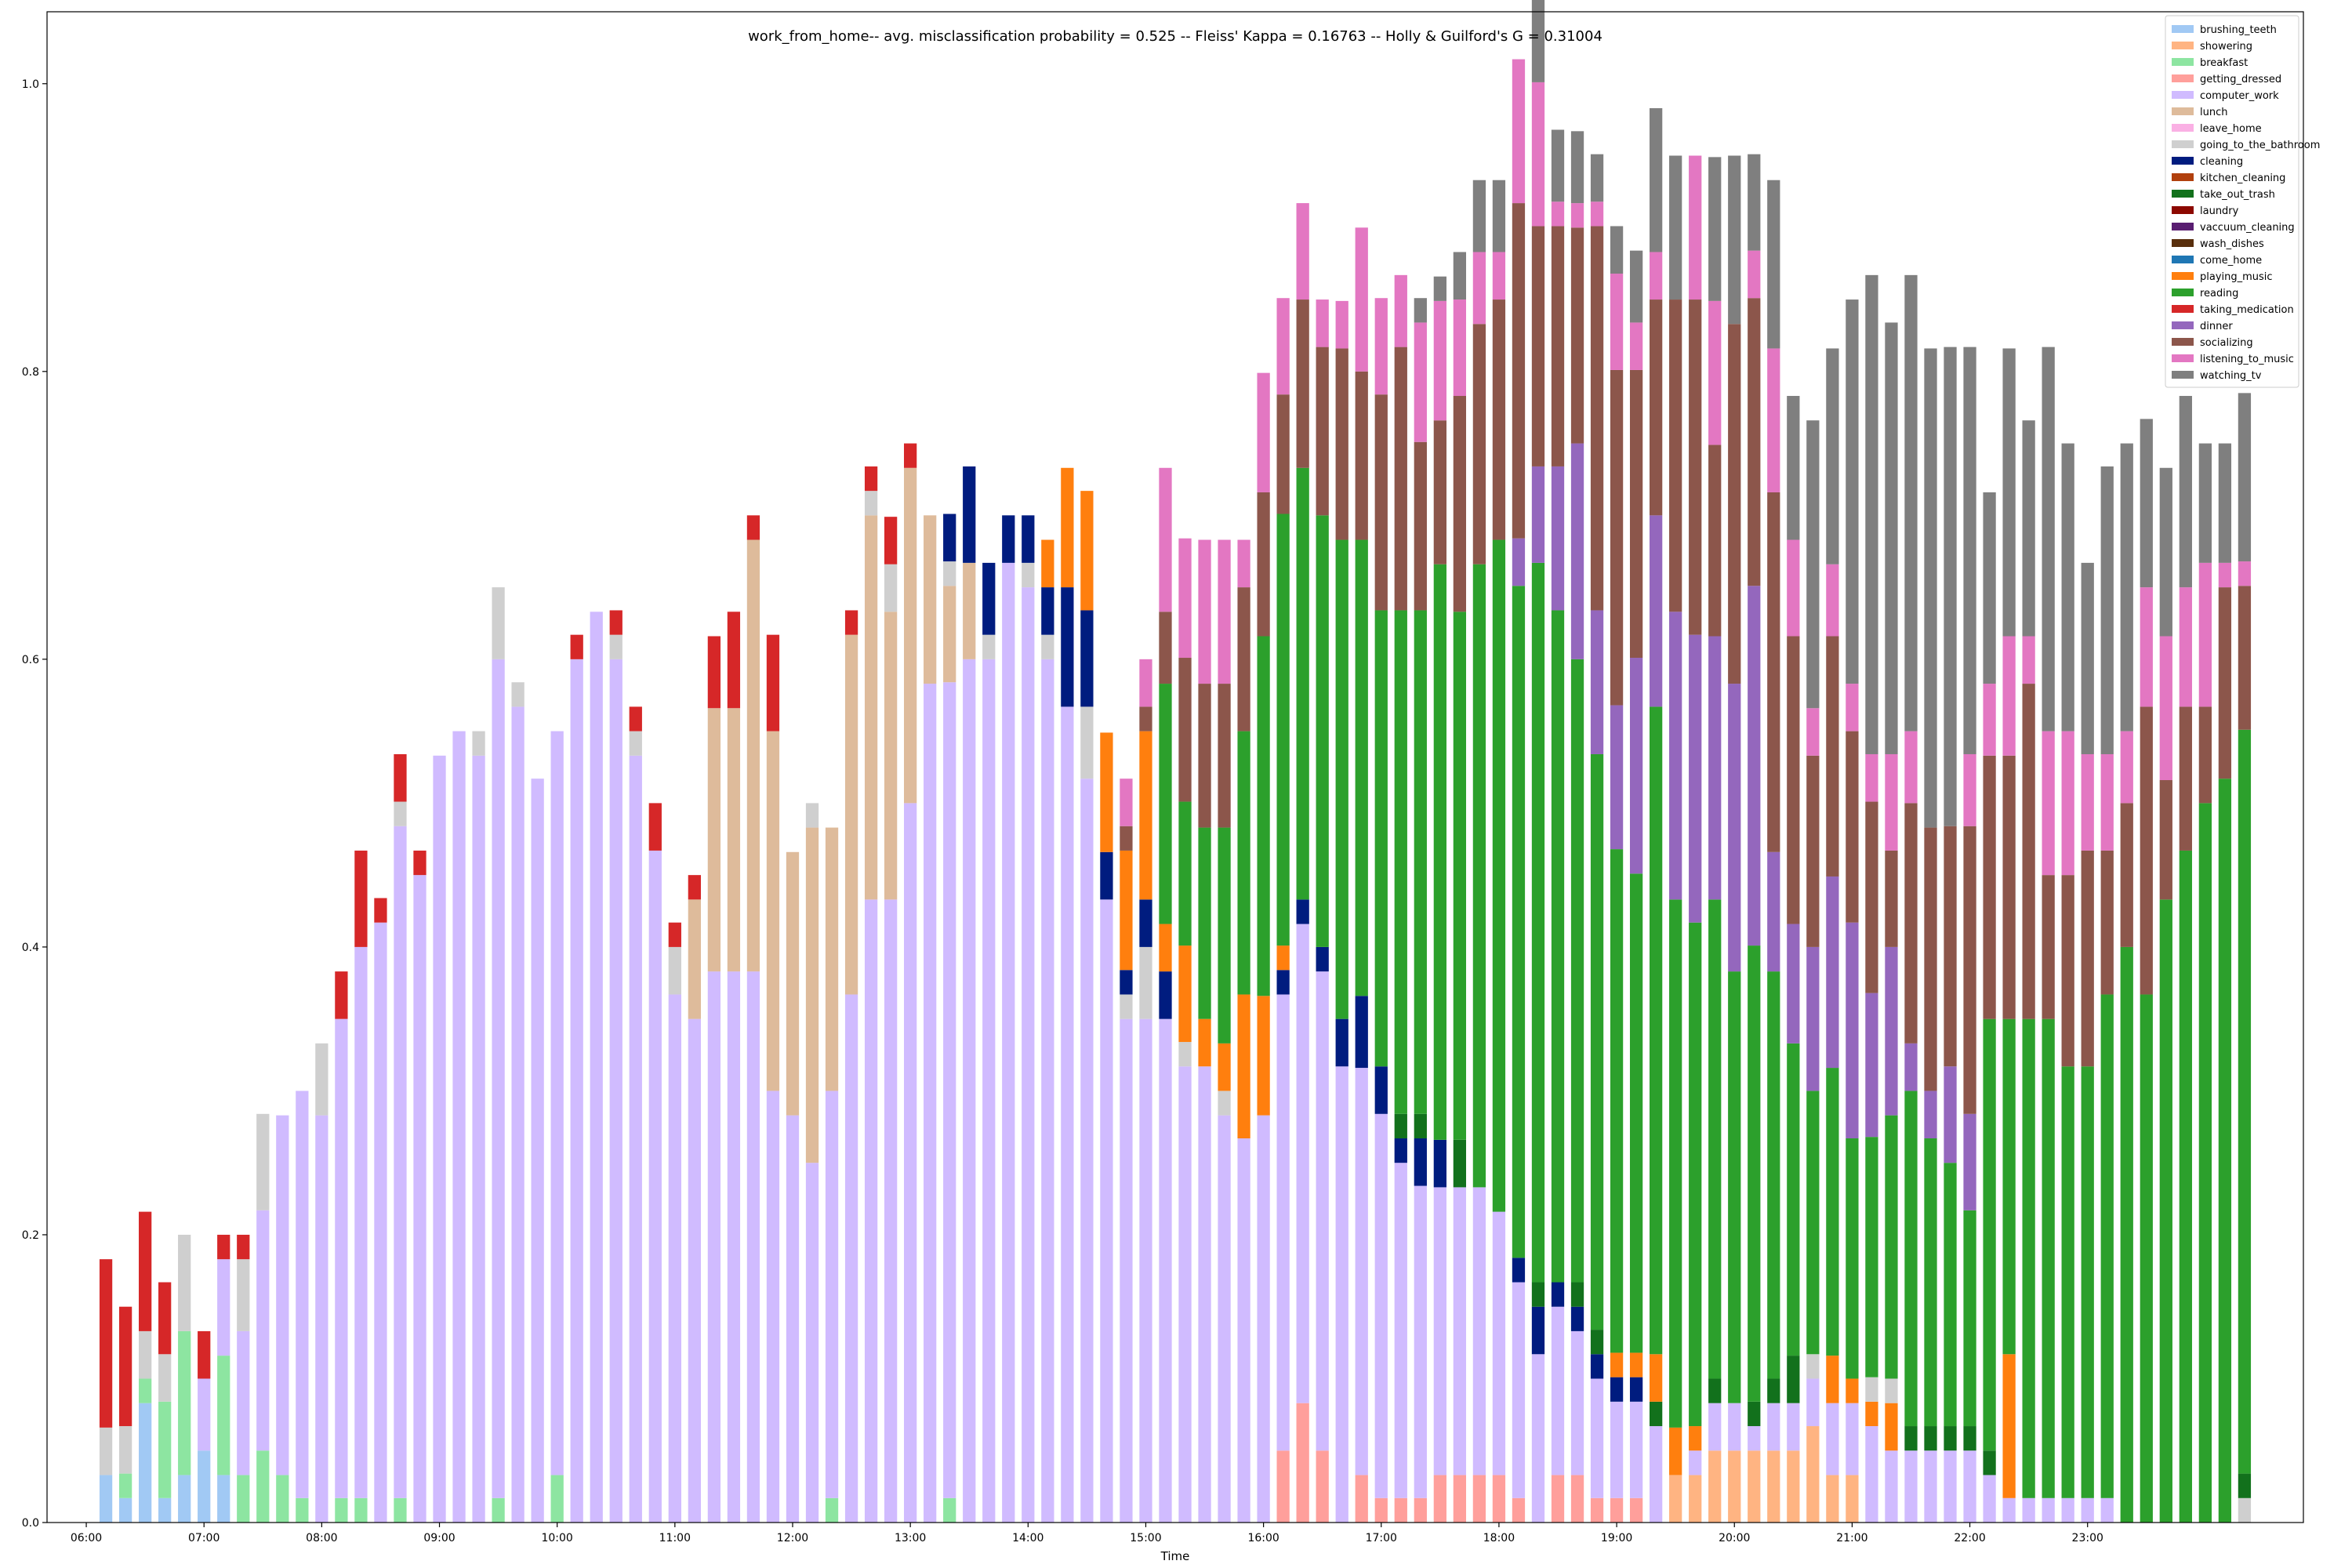  What do you see at coordinates (1969, 1538) in the screenshot?
I see `x-tick-label: 22:00` at bounding box center [1969, 1538].